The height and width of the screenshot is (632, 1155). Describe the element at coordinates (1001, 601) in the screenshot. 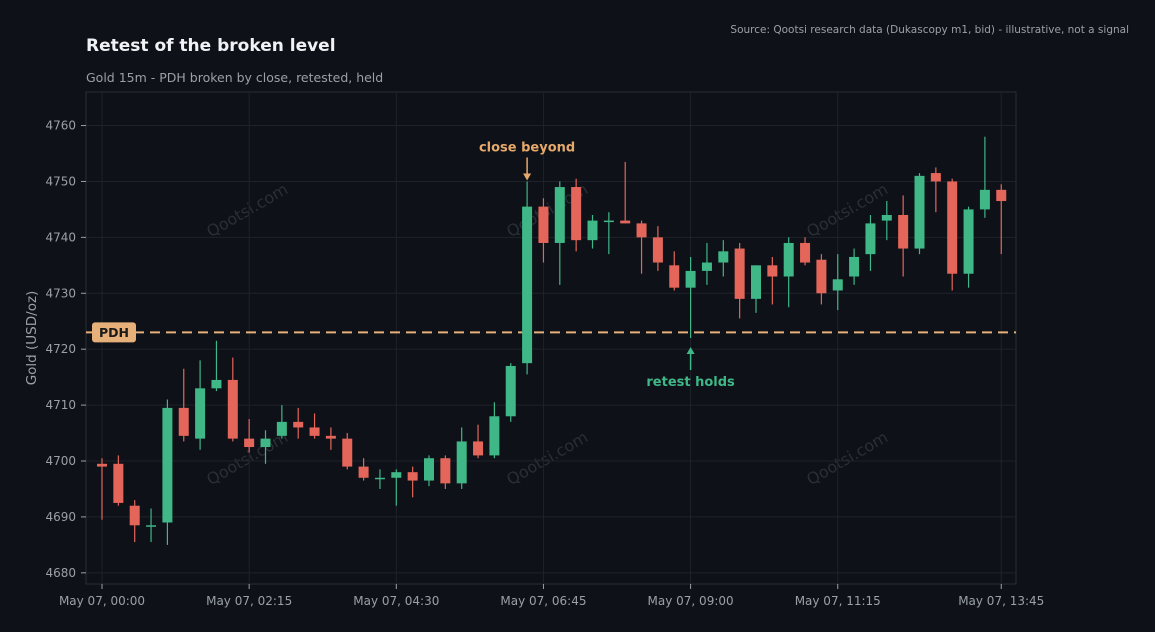

I see `x-tick-label: May 07, 13:45` at that location.